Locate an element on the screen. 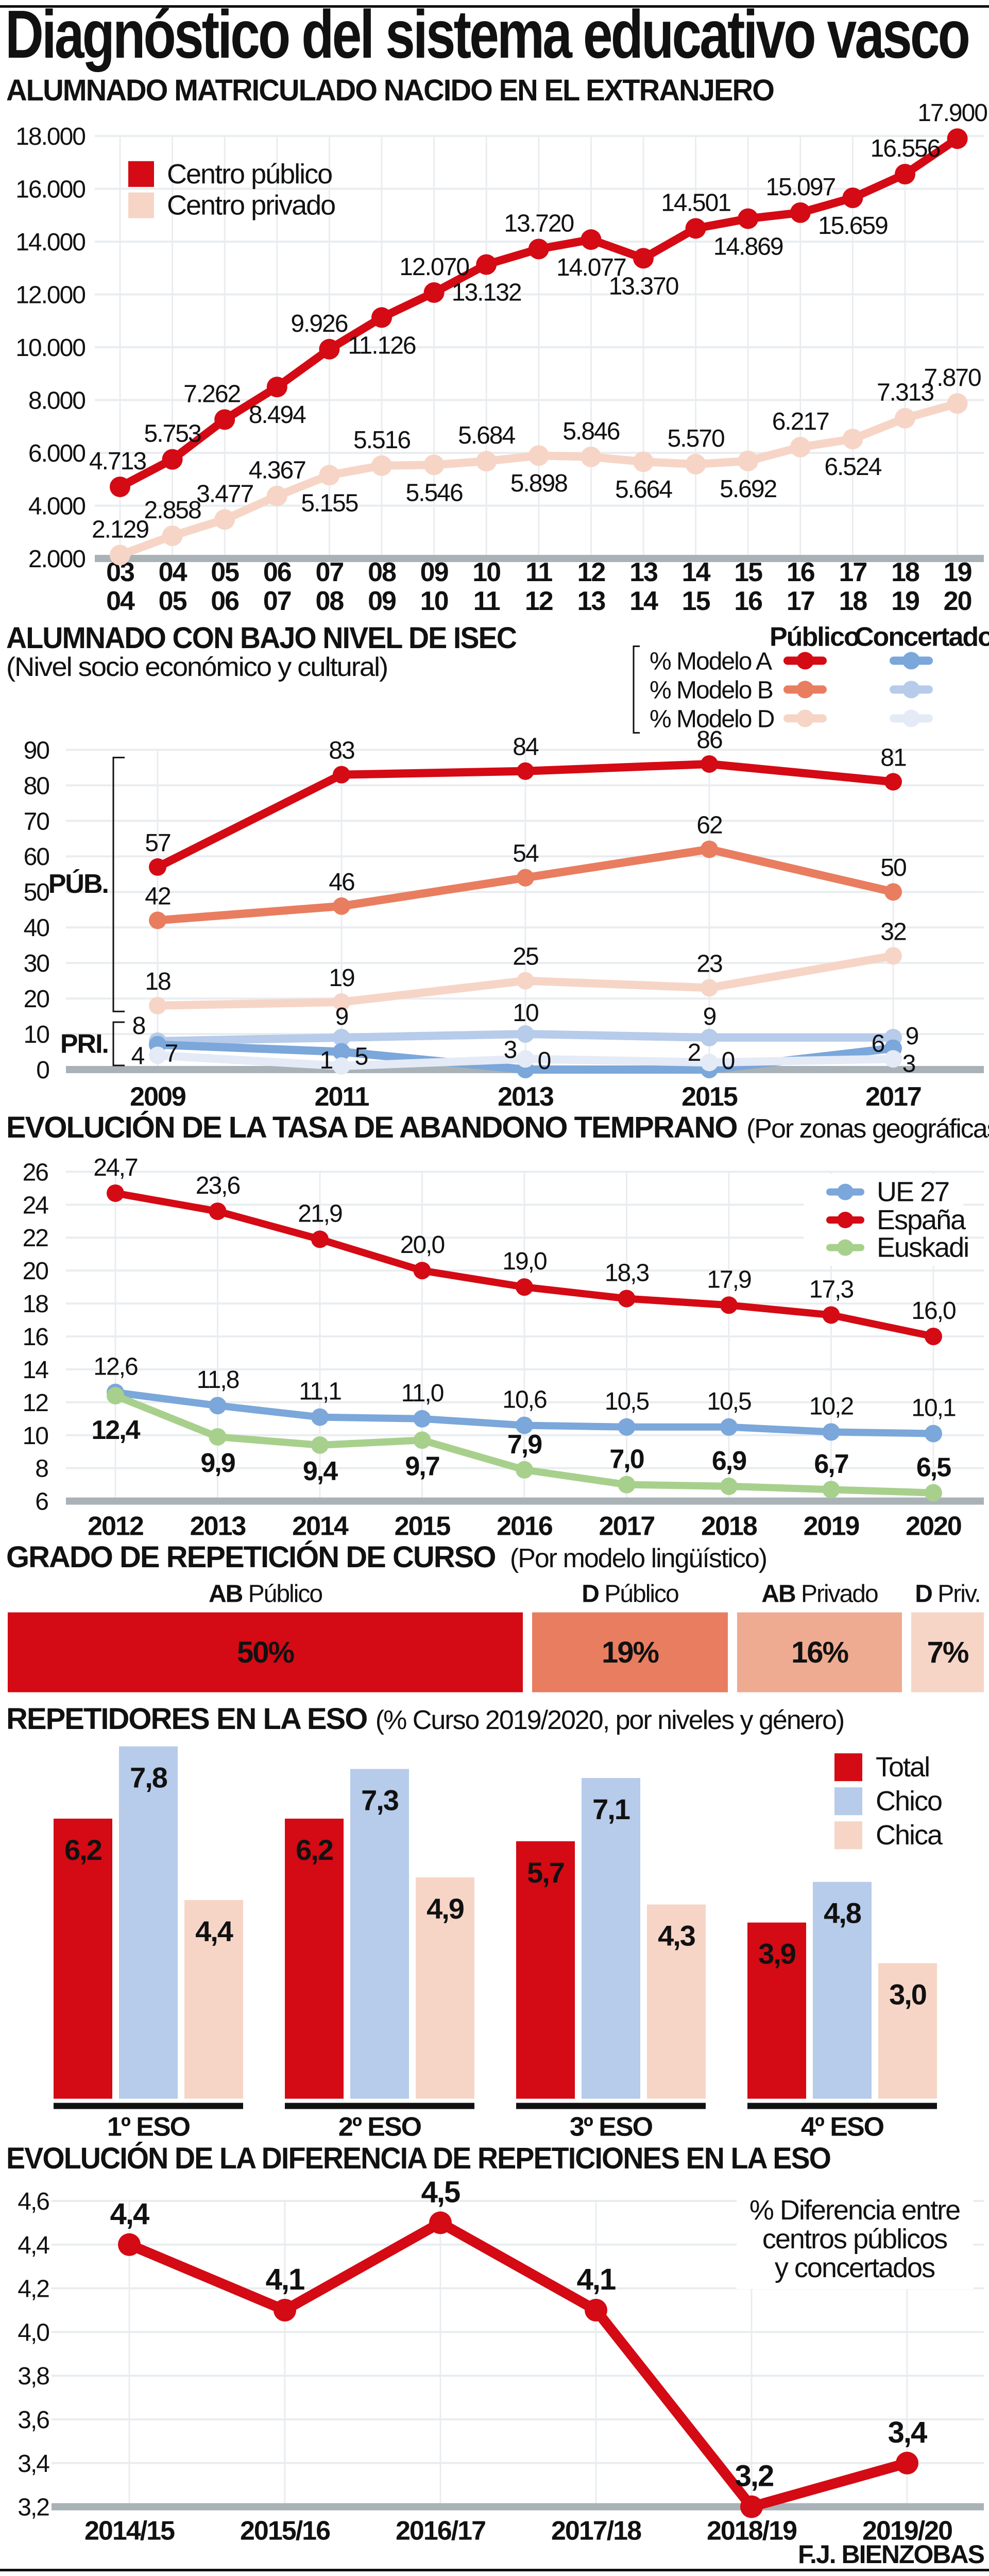  x-tick-label: 12 is located at coordinates (539, 601).